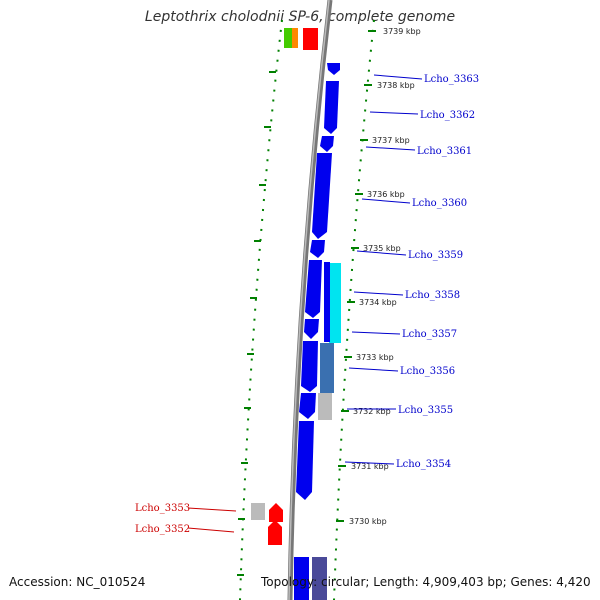  I want to click on genome-backbone, so click(310, 300).